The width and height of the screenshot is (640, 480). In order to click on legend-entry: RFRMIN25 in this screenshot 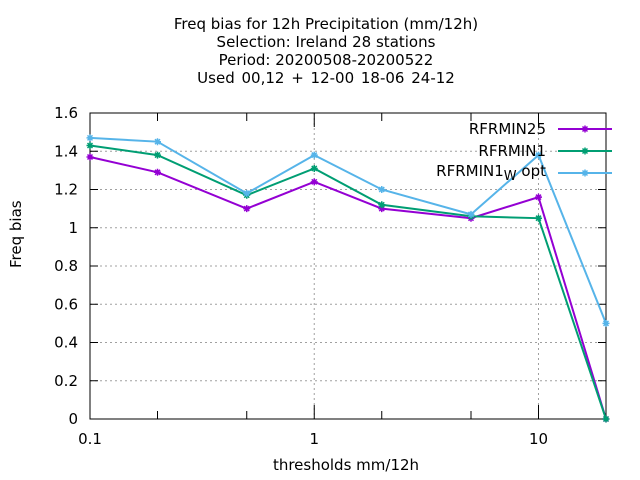, I will do `click(494, 129)`.